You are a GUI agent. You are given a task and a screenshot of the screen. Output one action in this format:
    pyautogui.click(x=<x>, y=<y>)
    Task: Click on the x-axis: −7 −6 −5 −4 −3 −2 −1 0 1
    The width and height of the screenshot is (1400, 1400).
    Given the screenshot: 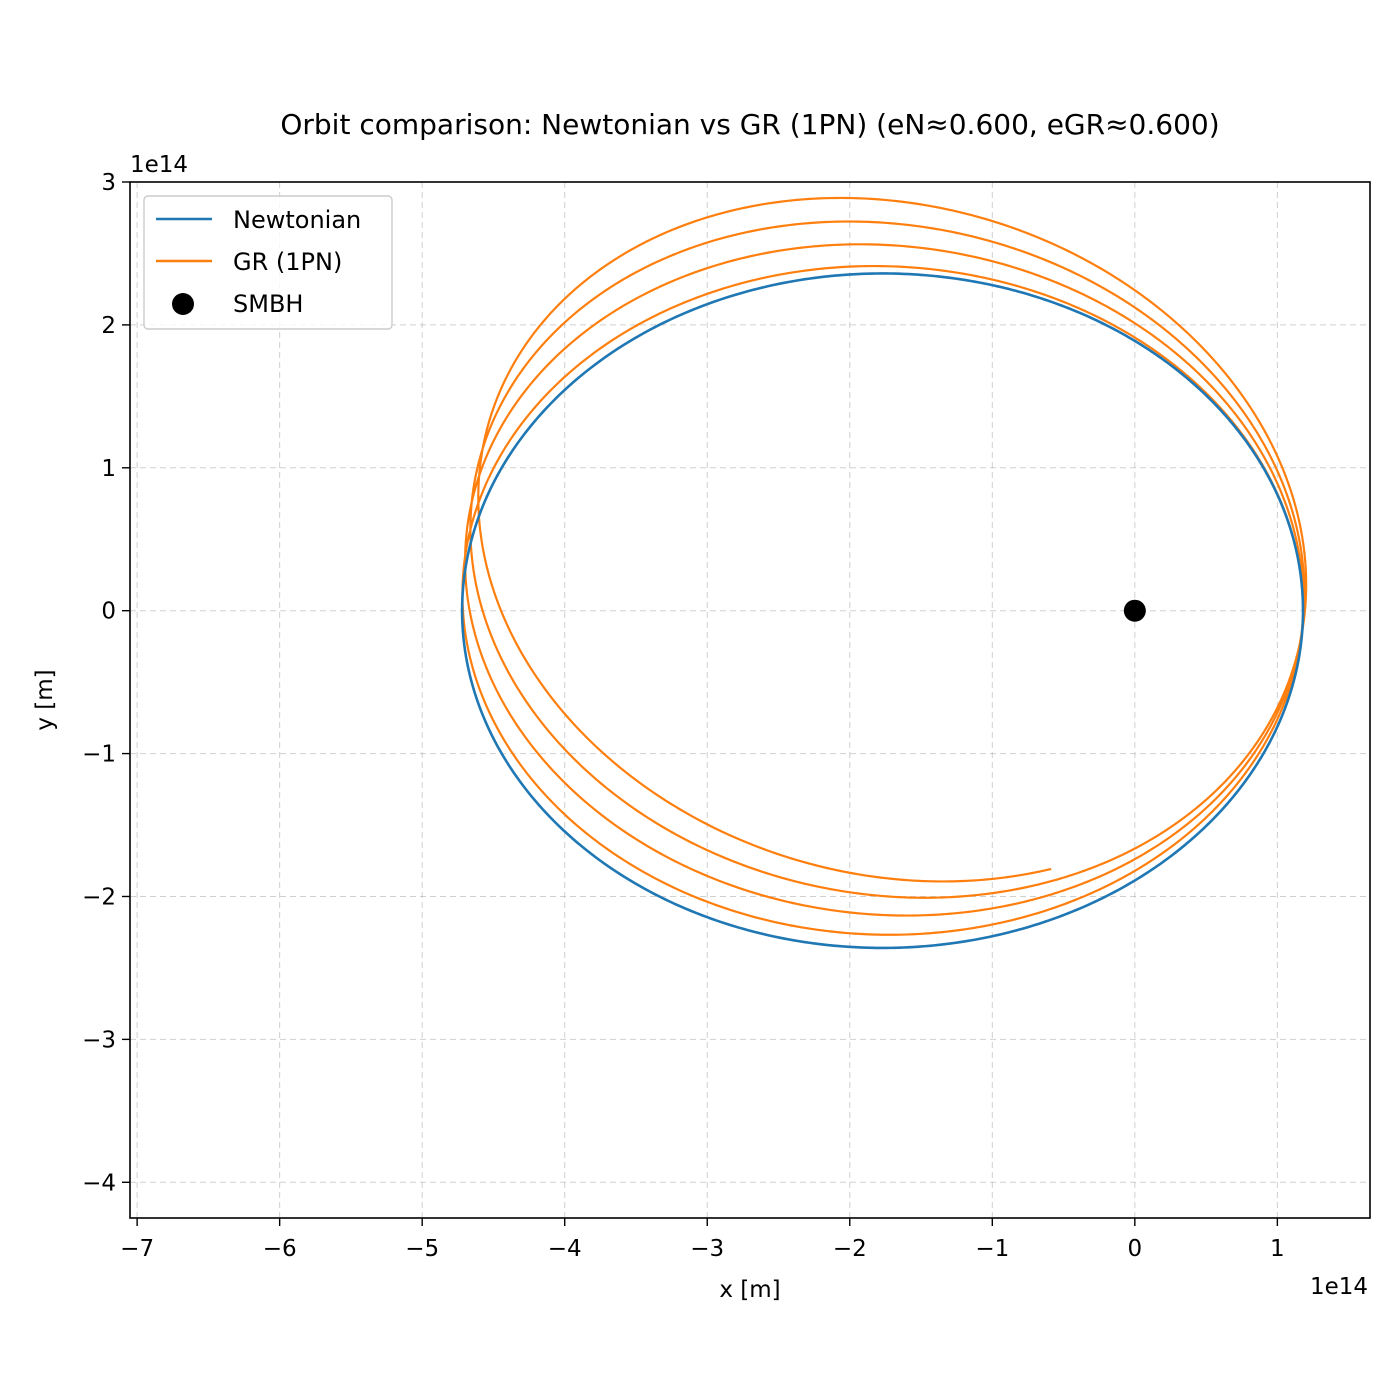 What is the action you would take?
    pyautogui.click(x=702, y=1240)
    